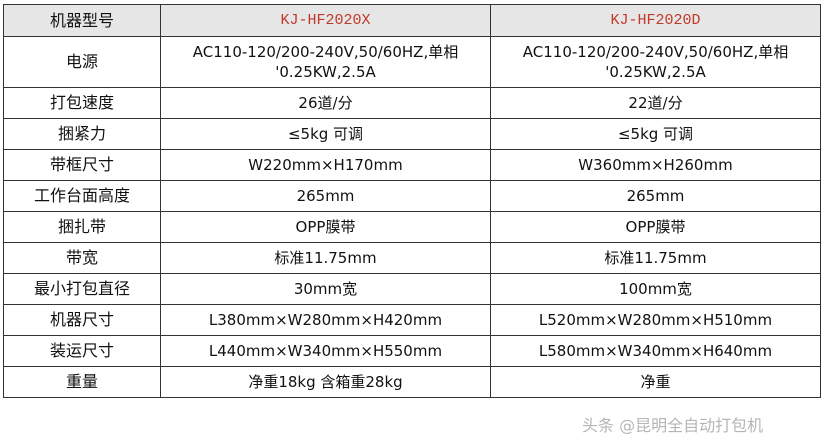  What do you see at coordinates (325, 20) in the screenshot?
I see `model-x: KJ-HF2020X` at bounding box center [325, 20].